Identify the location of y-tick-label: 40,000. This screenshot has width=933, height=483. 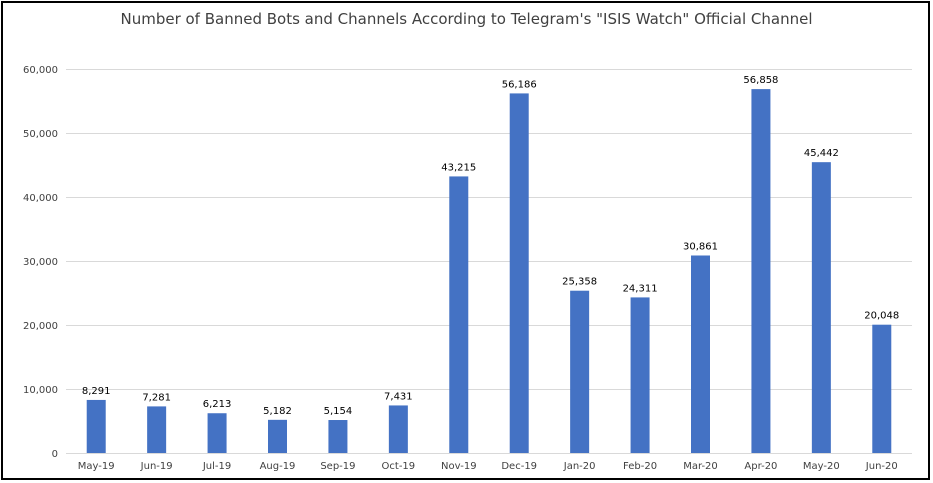
(40, 198).